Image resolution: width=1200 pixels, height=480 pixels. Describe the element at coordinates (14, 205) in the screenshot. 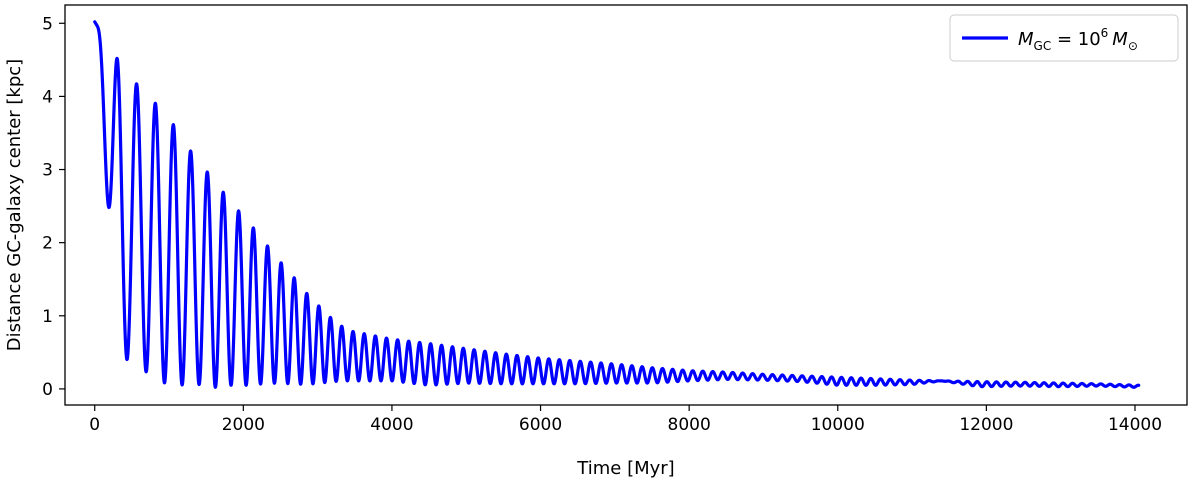

I see `y-axis-label: Distance GC-galaxy center [kpc]` at that location.